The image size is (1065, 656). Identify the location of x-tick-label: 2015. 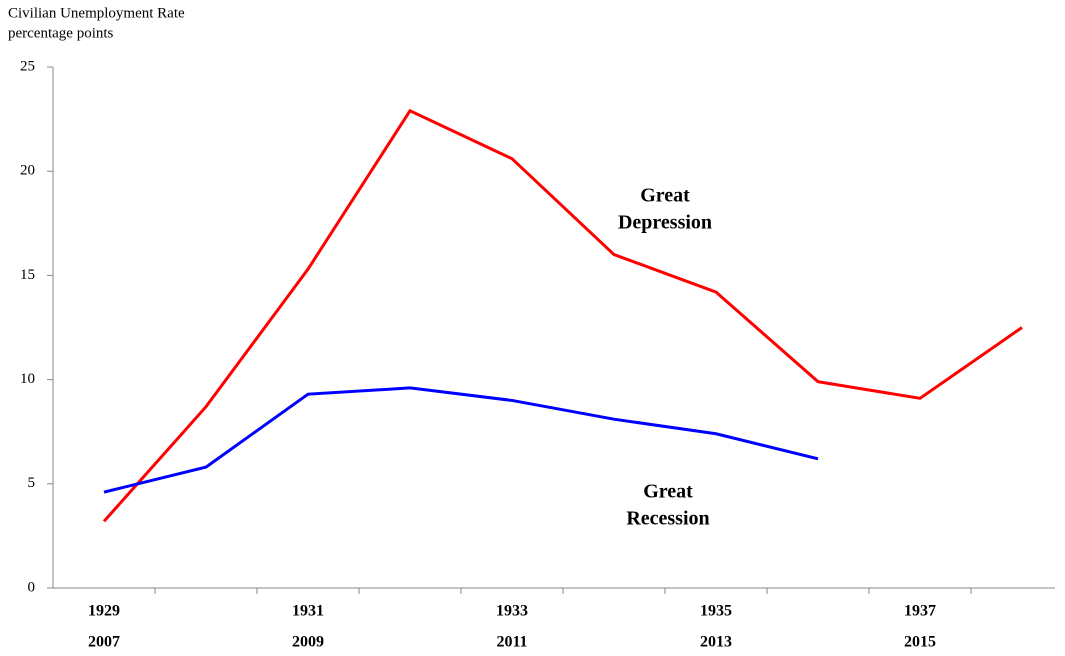
(920, 642).